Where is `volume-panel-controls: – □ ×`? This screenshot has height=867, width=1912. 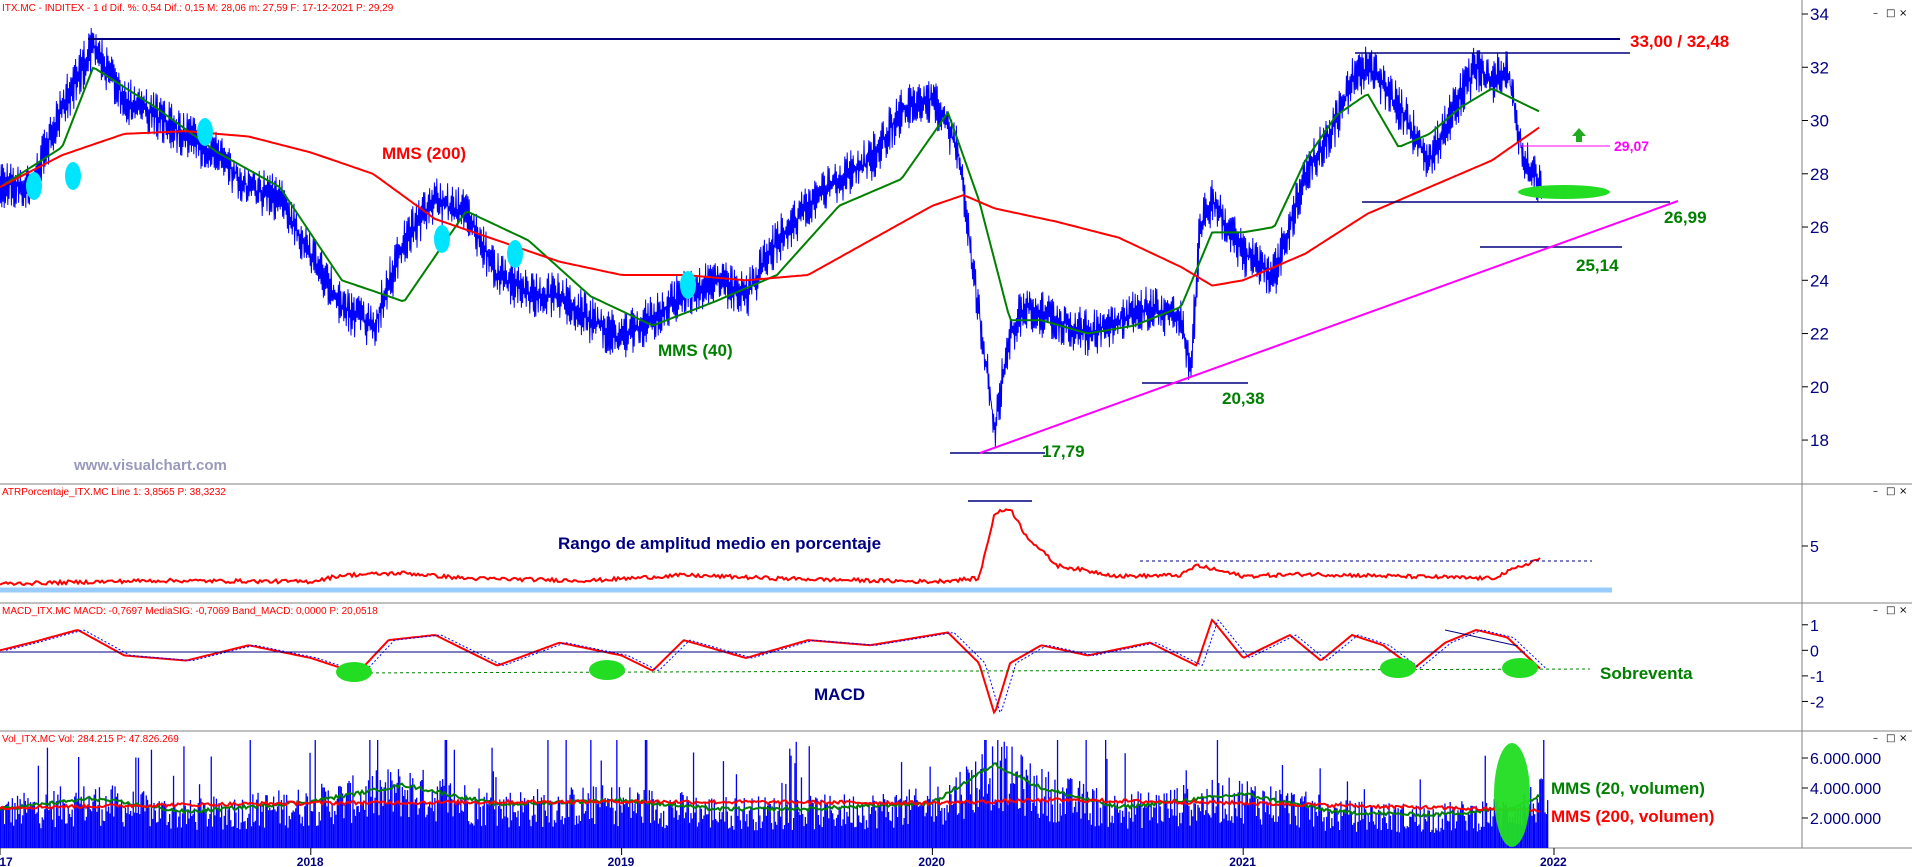 volume-panel-controls: – □ × is located at coordinates (1890, 738).